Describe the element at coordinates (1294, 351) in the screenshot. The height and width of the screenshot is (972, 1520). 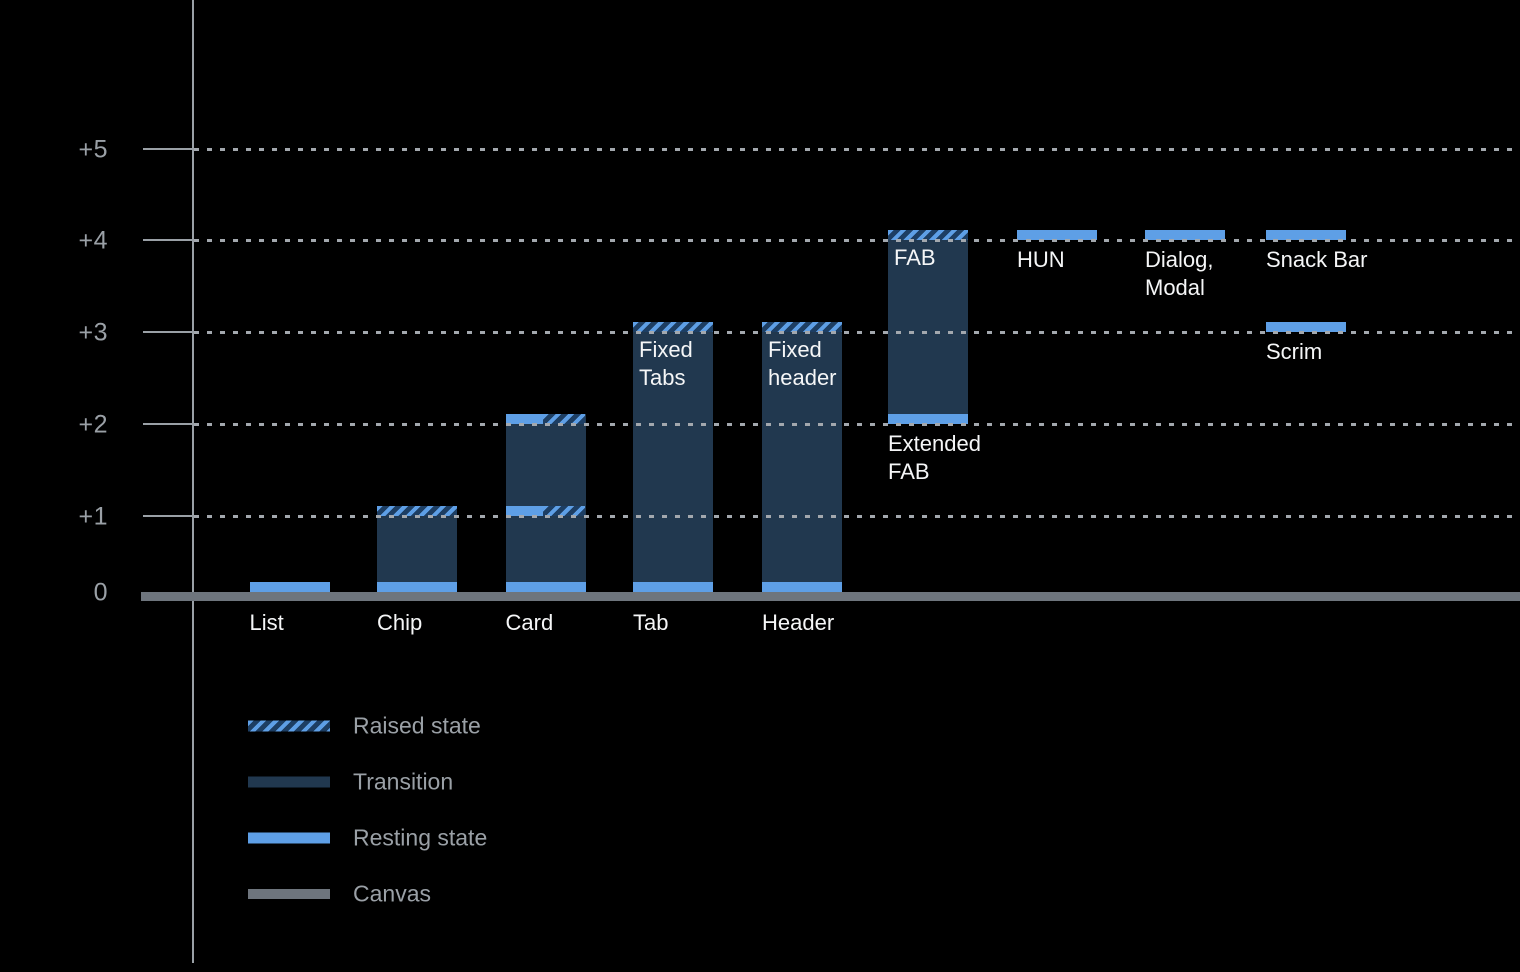
I see `below-label-scrim: Scrim` at that location.